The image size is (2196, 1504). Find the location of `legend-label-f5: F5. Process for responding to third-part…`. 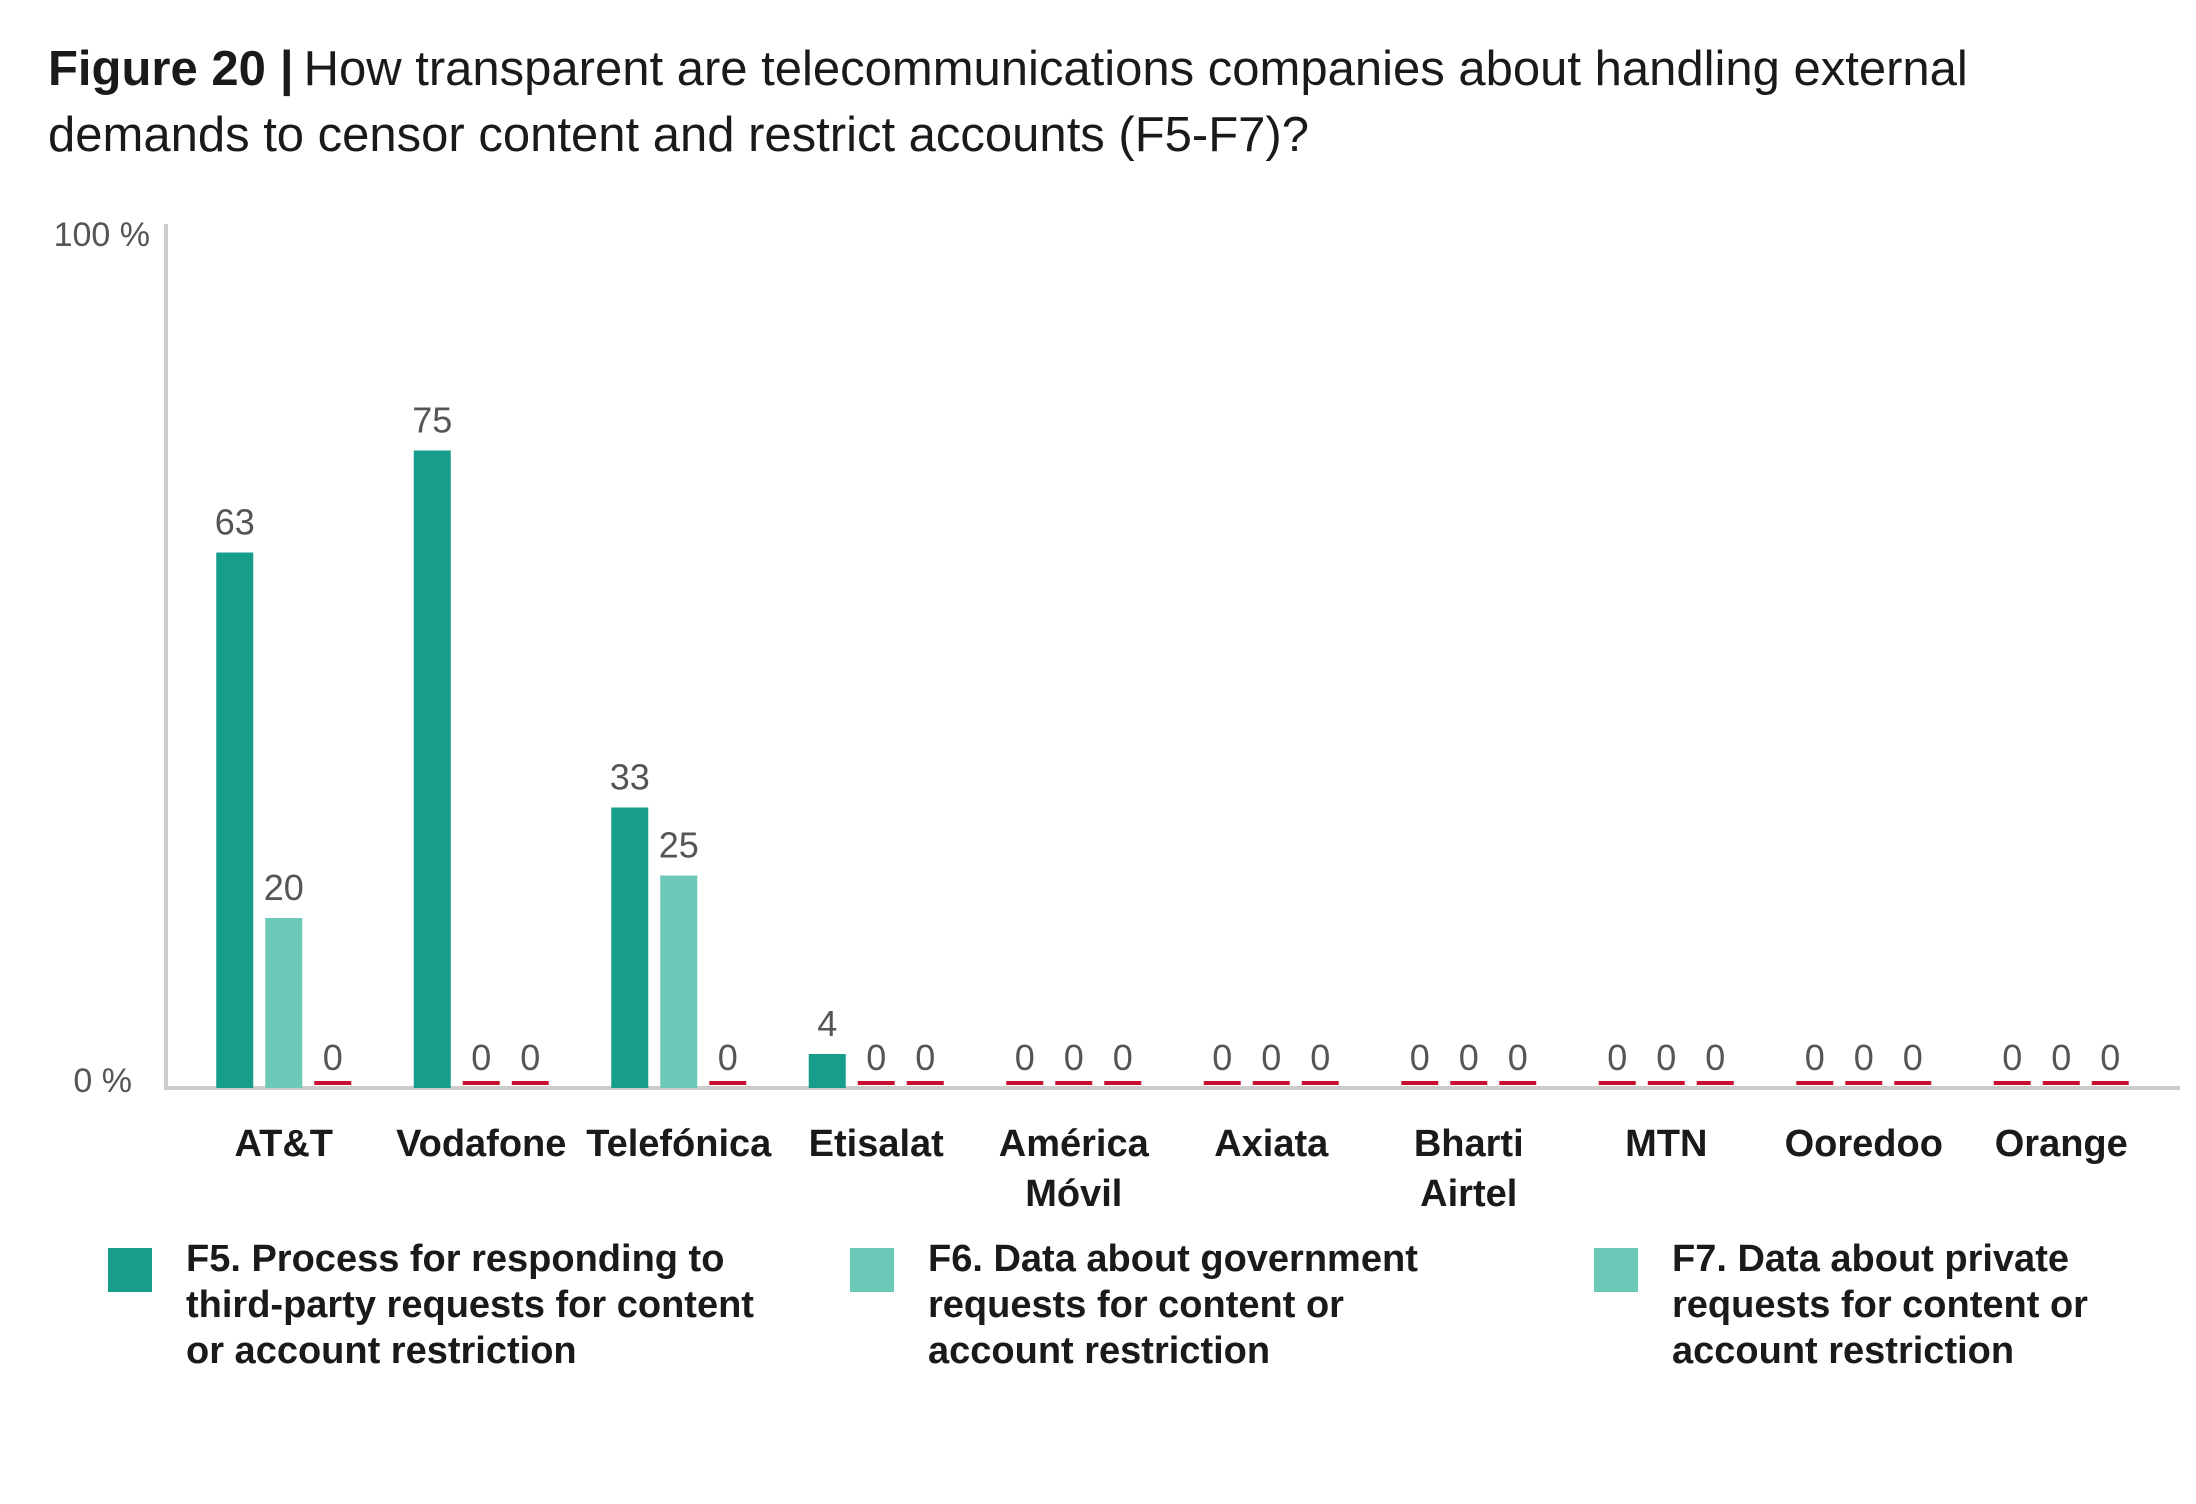

legend-label-f5: F5. Process for responding to third-part… is located at coordinates (470, 1305).